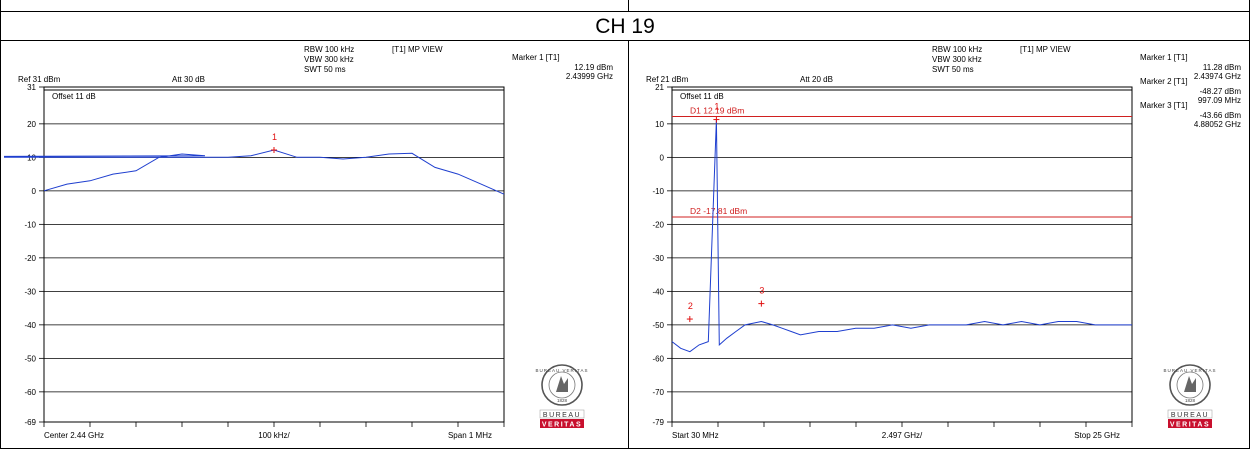  Describe the element at coordinates (816, 79) in the screenshot. I see `attenuation-label: Att 20 dB` at that location.